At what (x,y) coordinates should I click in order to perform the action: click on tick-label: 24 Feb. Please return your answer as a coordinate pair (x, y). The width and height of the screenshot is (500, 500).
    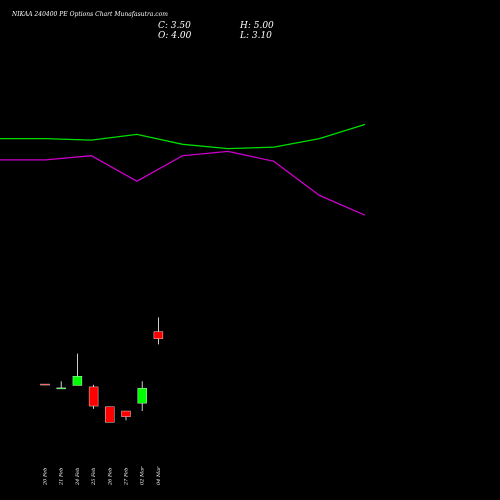
    Looking at the image, I should click on (78, 477).